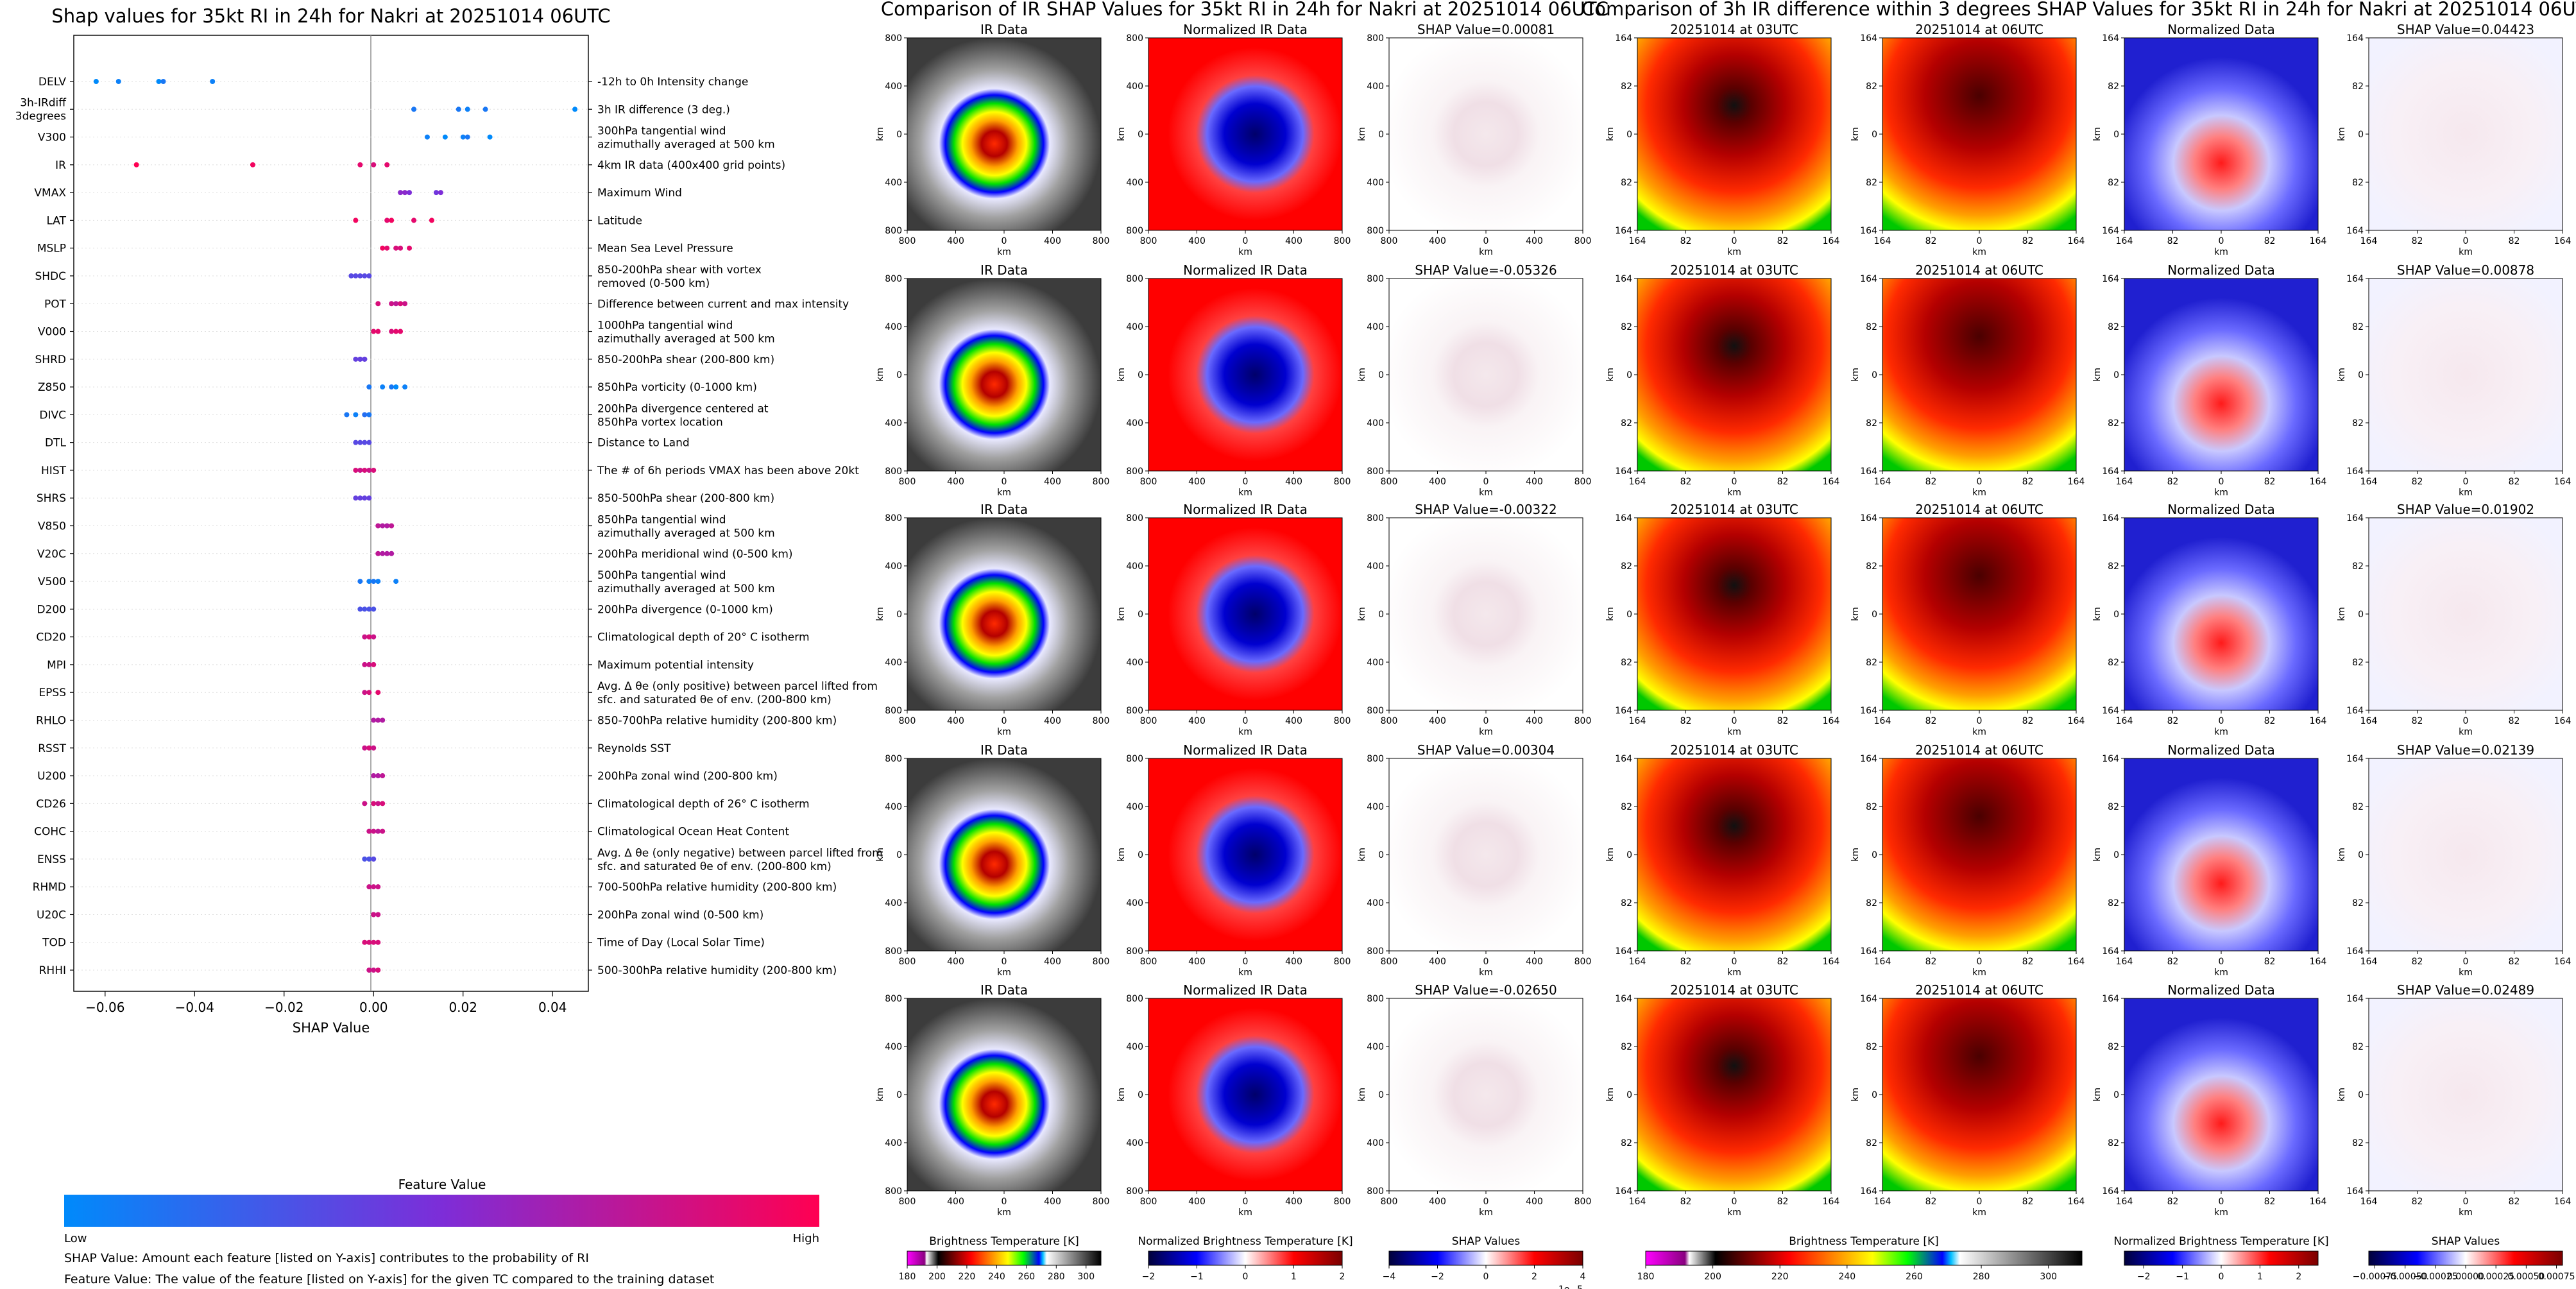  I want to click on feature-code-label: SHRD, so click(50, 360).